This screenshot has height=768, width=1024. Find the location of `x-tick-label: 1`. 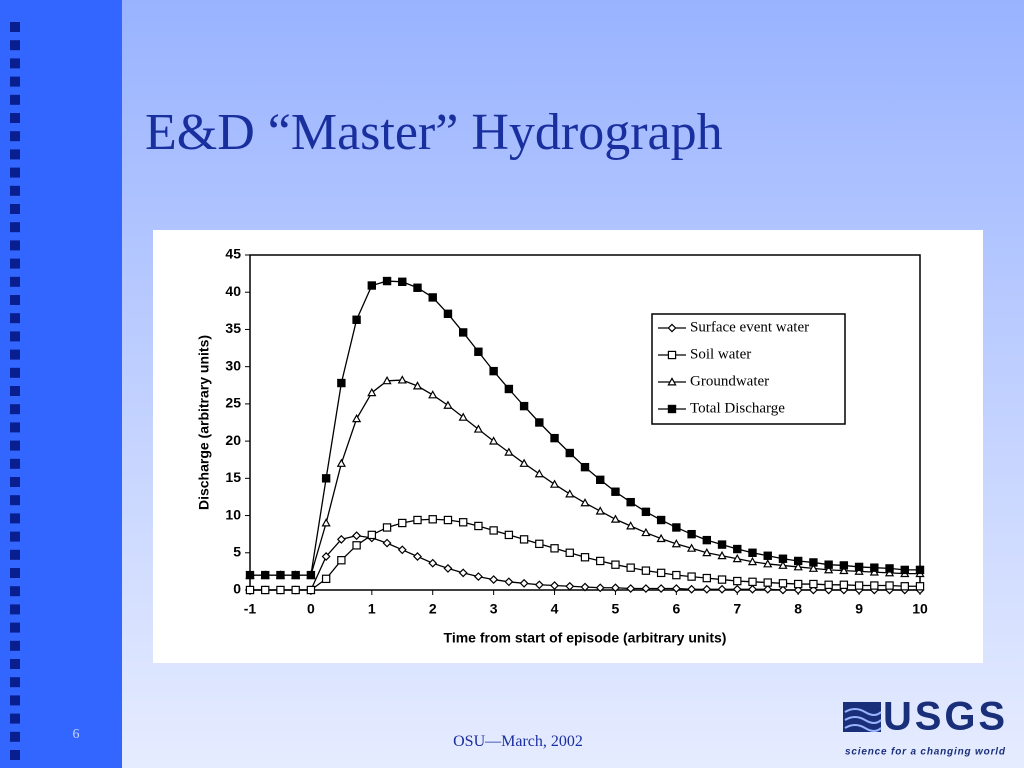

x-tick-label: 1 is located at coordinates (372, 609).